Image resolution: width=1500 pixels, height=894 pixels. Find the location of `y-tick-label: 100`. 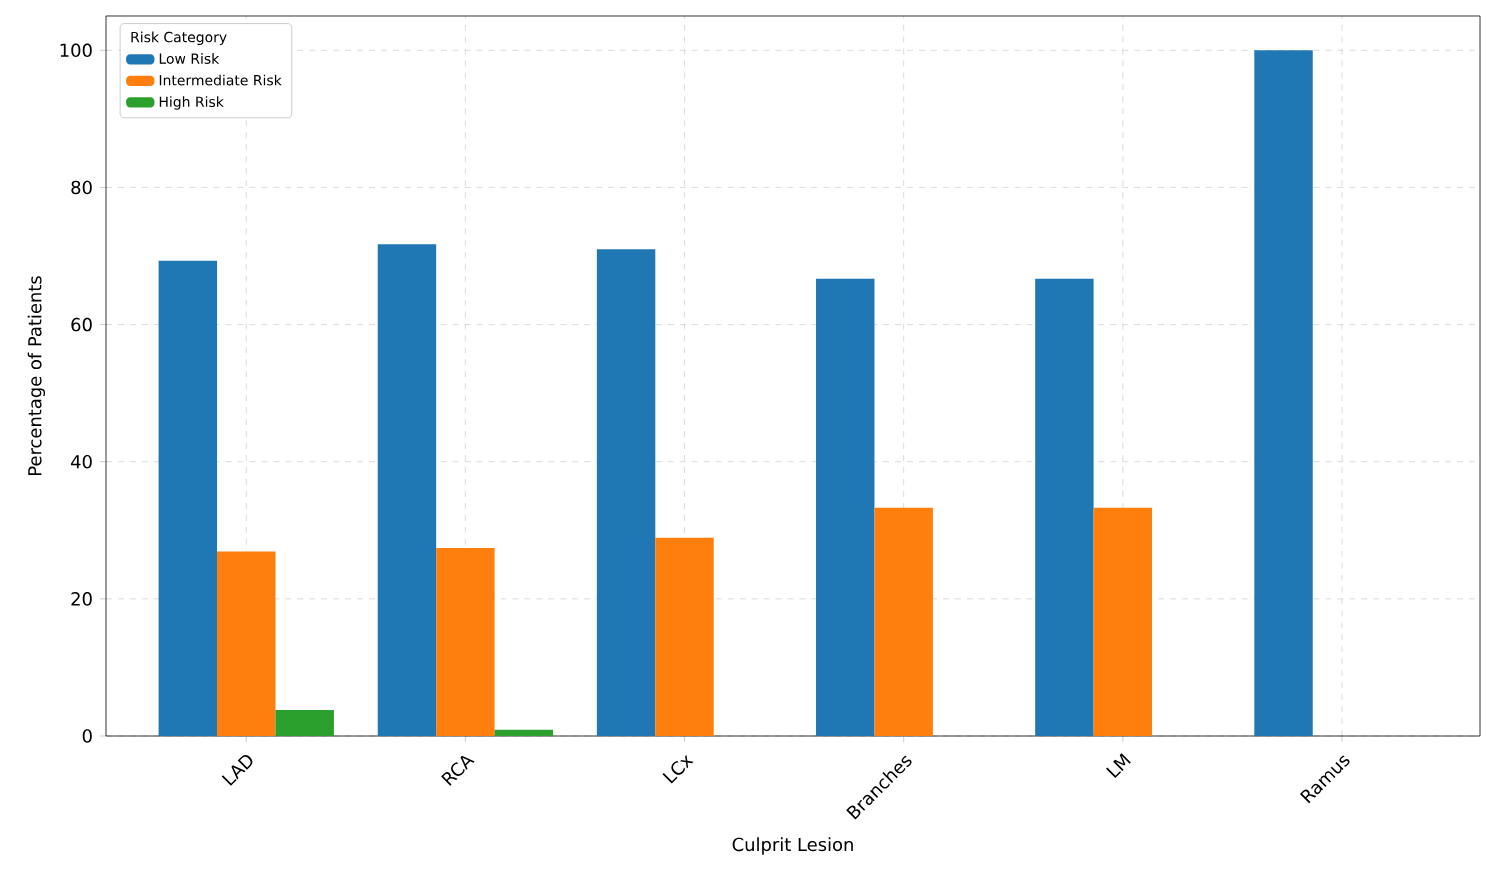

y-tick-label: 100 is located at coordinates (76, 50).